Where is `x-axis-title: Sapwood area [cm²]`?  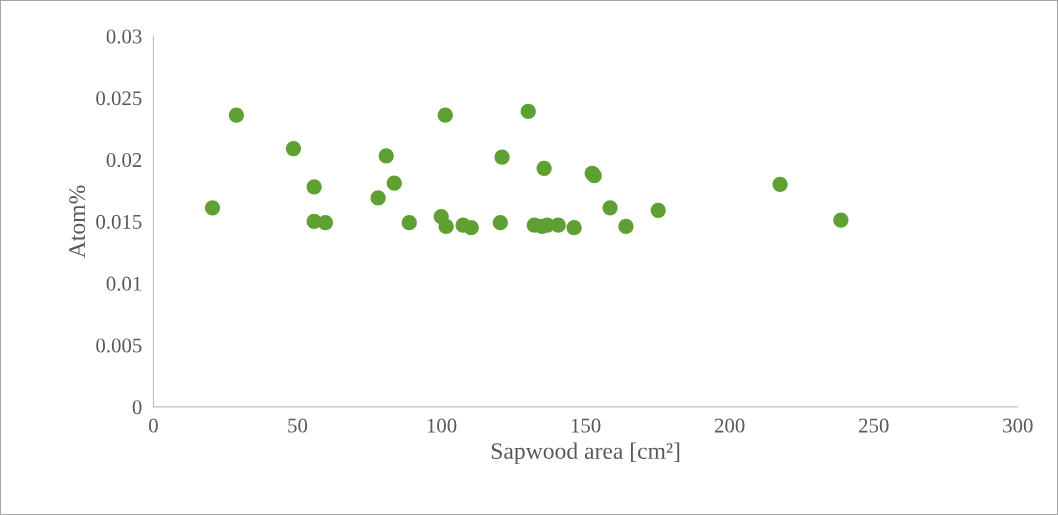
x-axis-title: Sapwood area [cm²] is located at coordinates (585, 453).